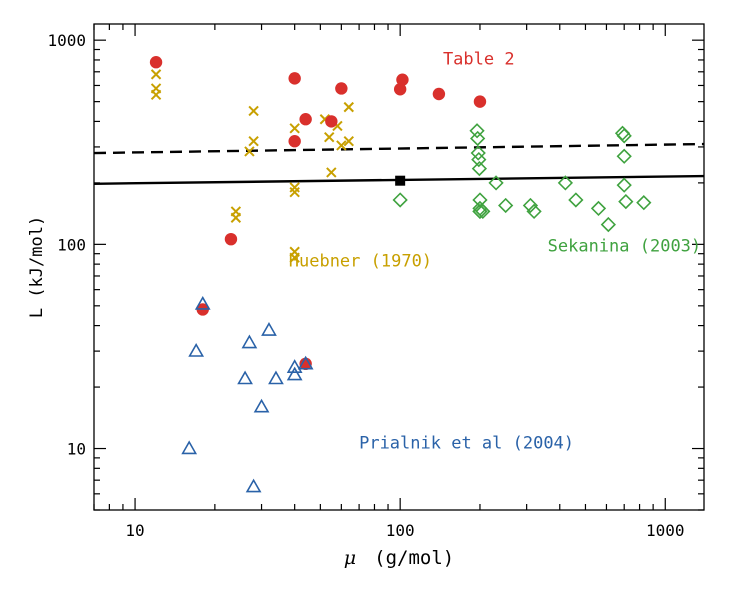  What do you see at coordinates (71, 244) in the screenshot?
I see `y-tick-label: 100` at bounding box center [71, 244].